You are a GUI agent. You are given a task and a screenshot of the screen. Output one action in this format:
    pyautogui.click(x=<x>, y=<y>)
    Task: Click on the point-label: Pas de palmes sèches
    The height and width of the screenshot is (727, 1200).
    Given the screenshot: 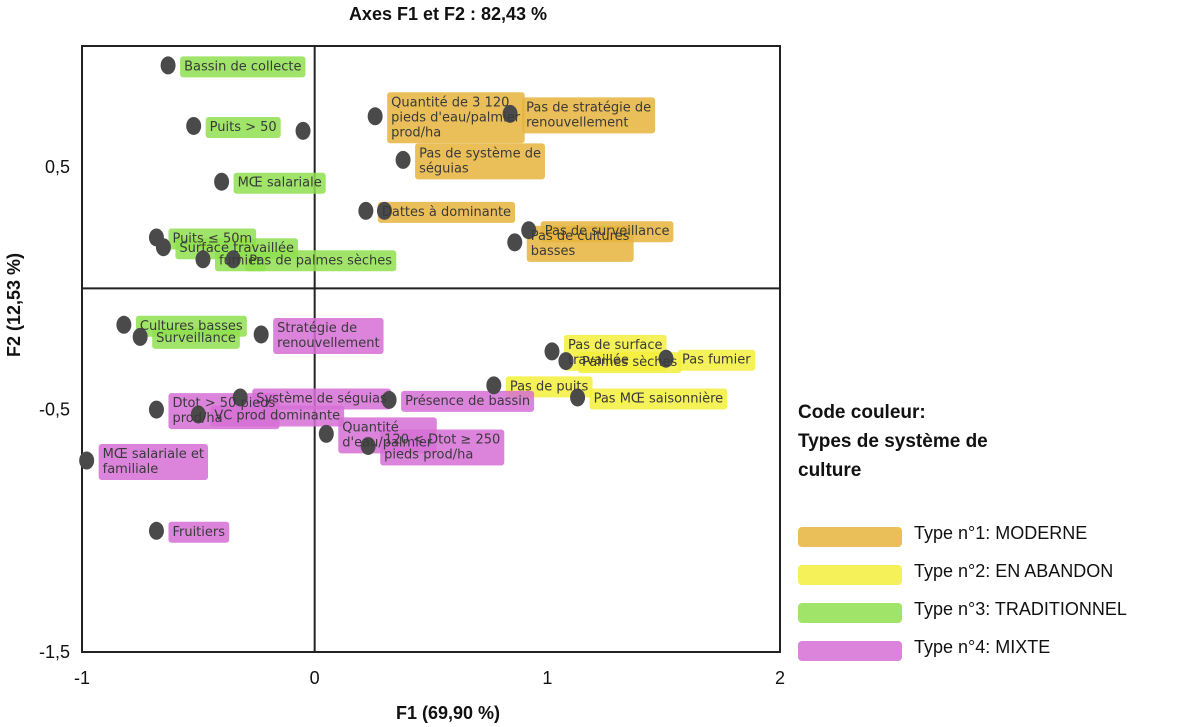 What is the action you would take?
    pyautogui.click(x=320, y=260)
    